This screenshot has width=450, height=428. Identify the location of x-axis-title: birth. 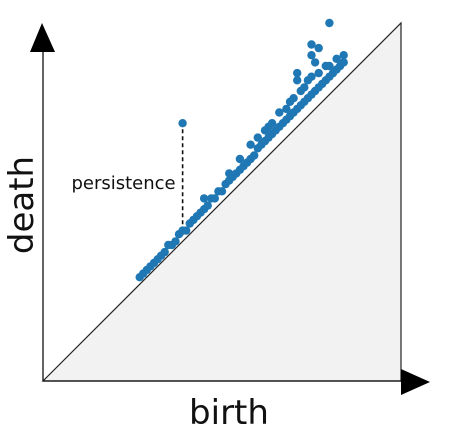
(229, 410).